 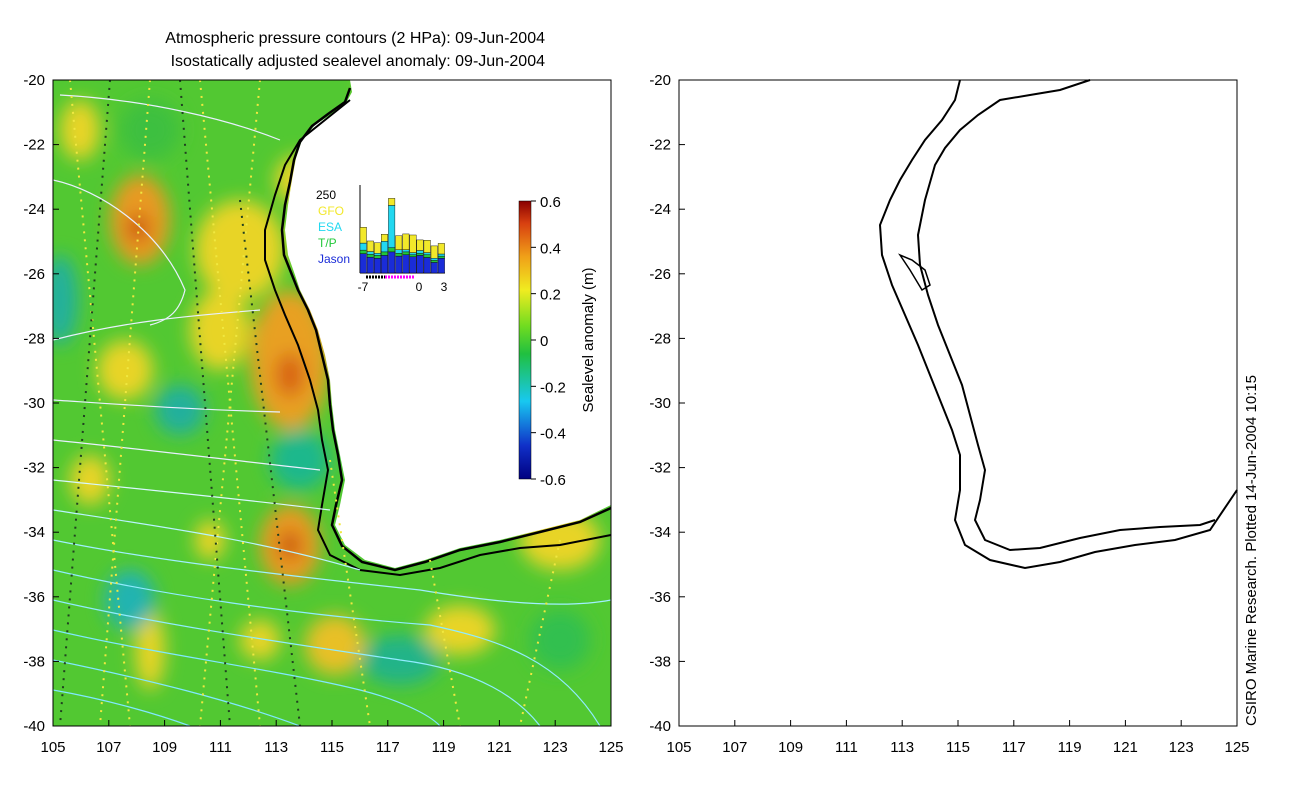 I want to click on left-y-tick-label: -40, so click(x=34, y=726).